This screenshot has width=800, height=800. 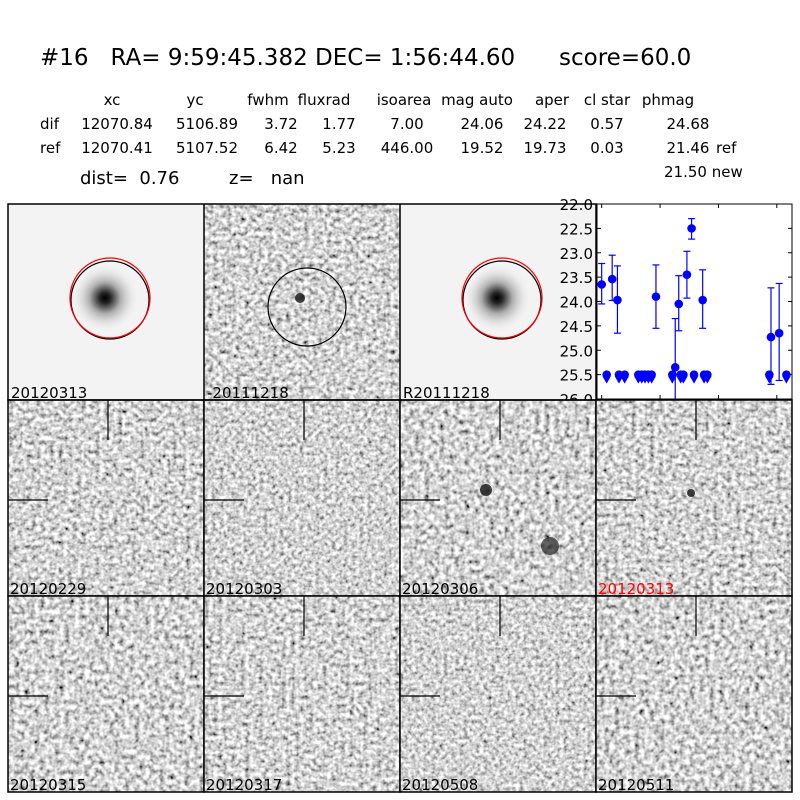 What do you see at coordinates (576, 205) in the screenshot?
I see `y-tick-label: 22.0` at bounding box center [576, 205].